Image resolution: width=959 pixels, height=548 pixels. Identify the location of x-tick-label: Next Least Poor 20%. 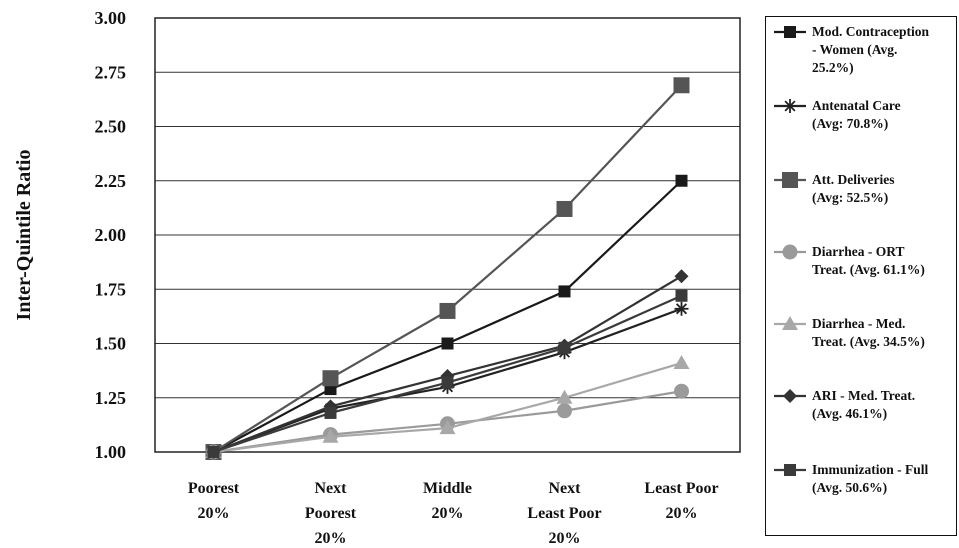
(564, 513).